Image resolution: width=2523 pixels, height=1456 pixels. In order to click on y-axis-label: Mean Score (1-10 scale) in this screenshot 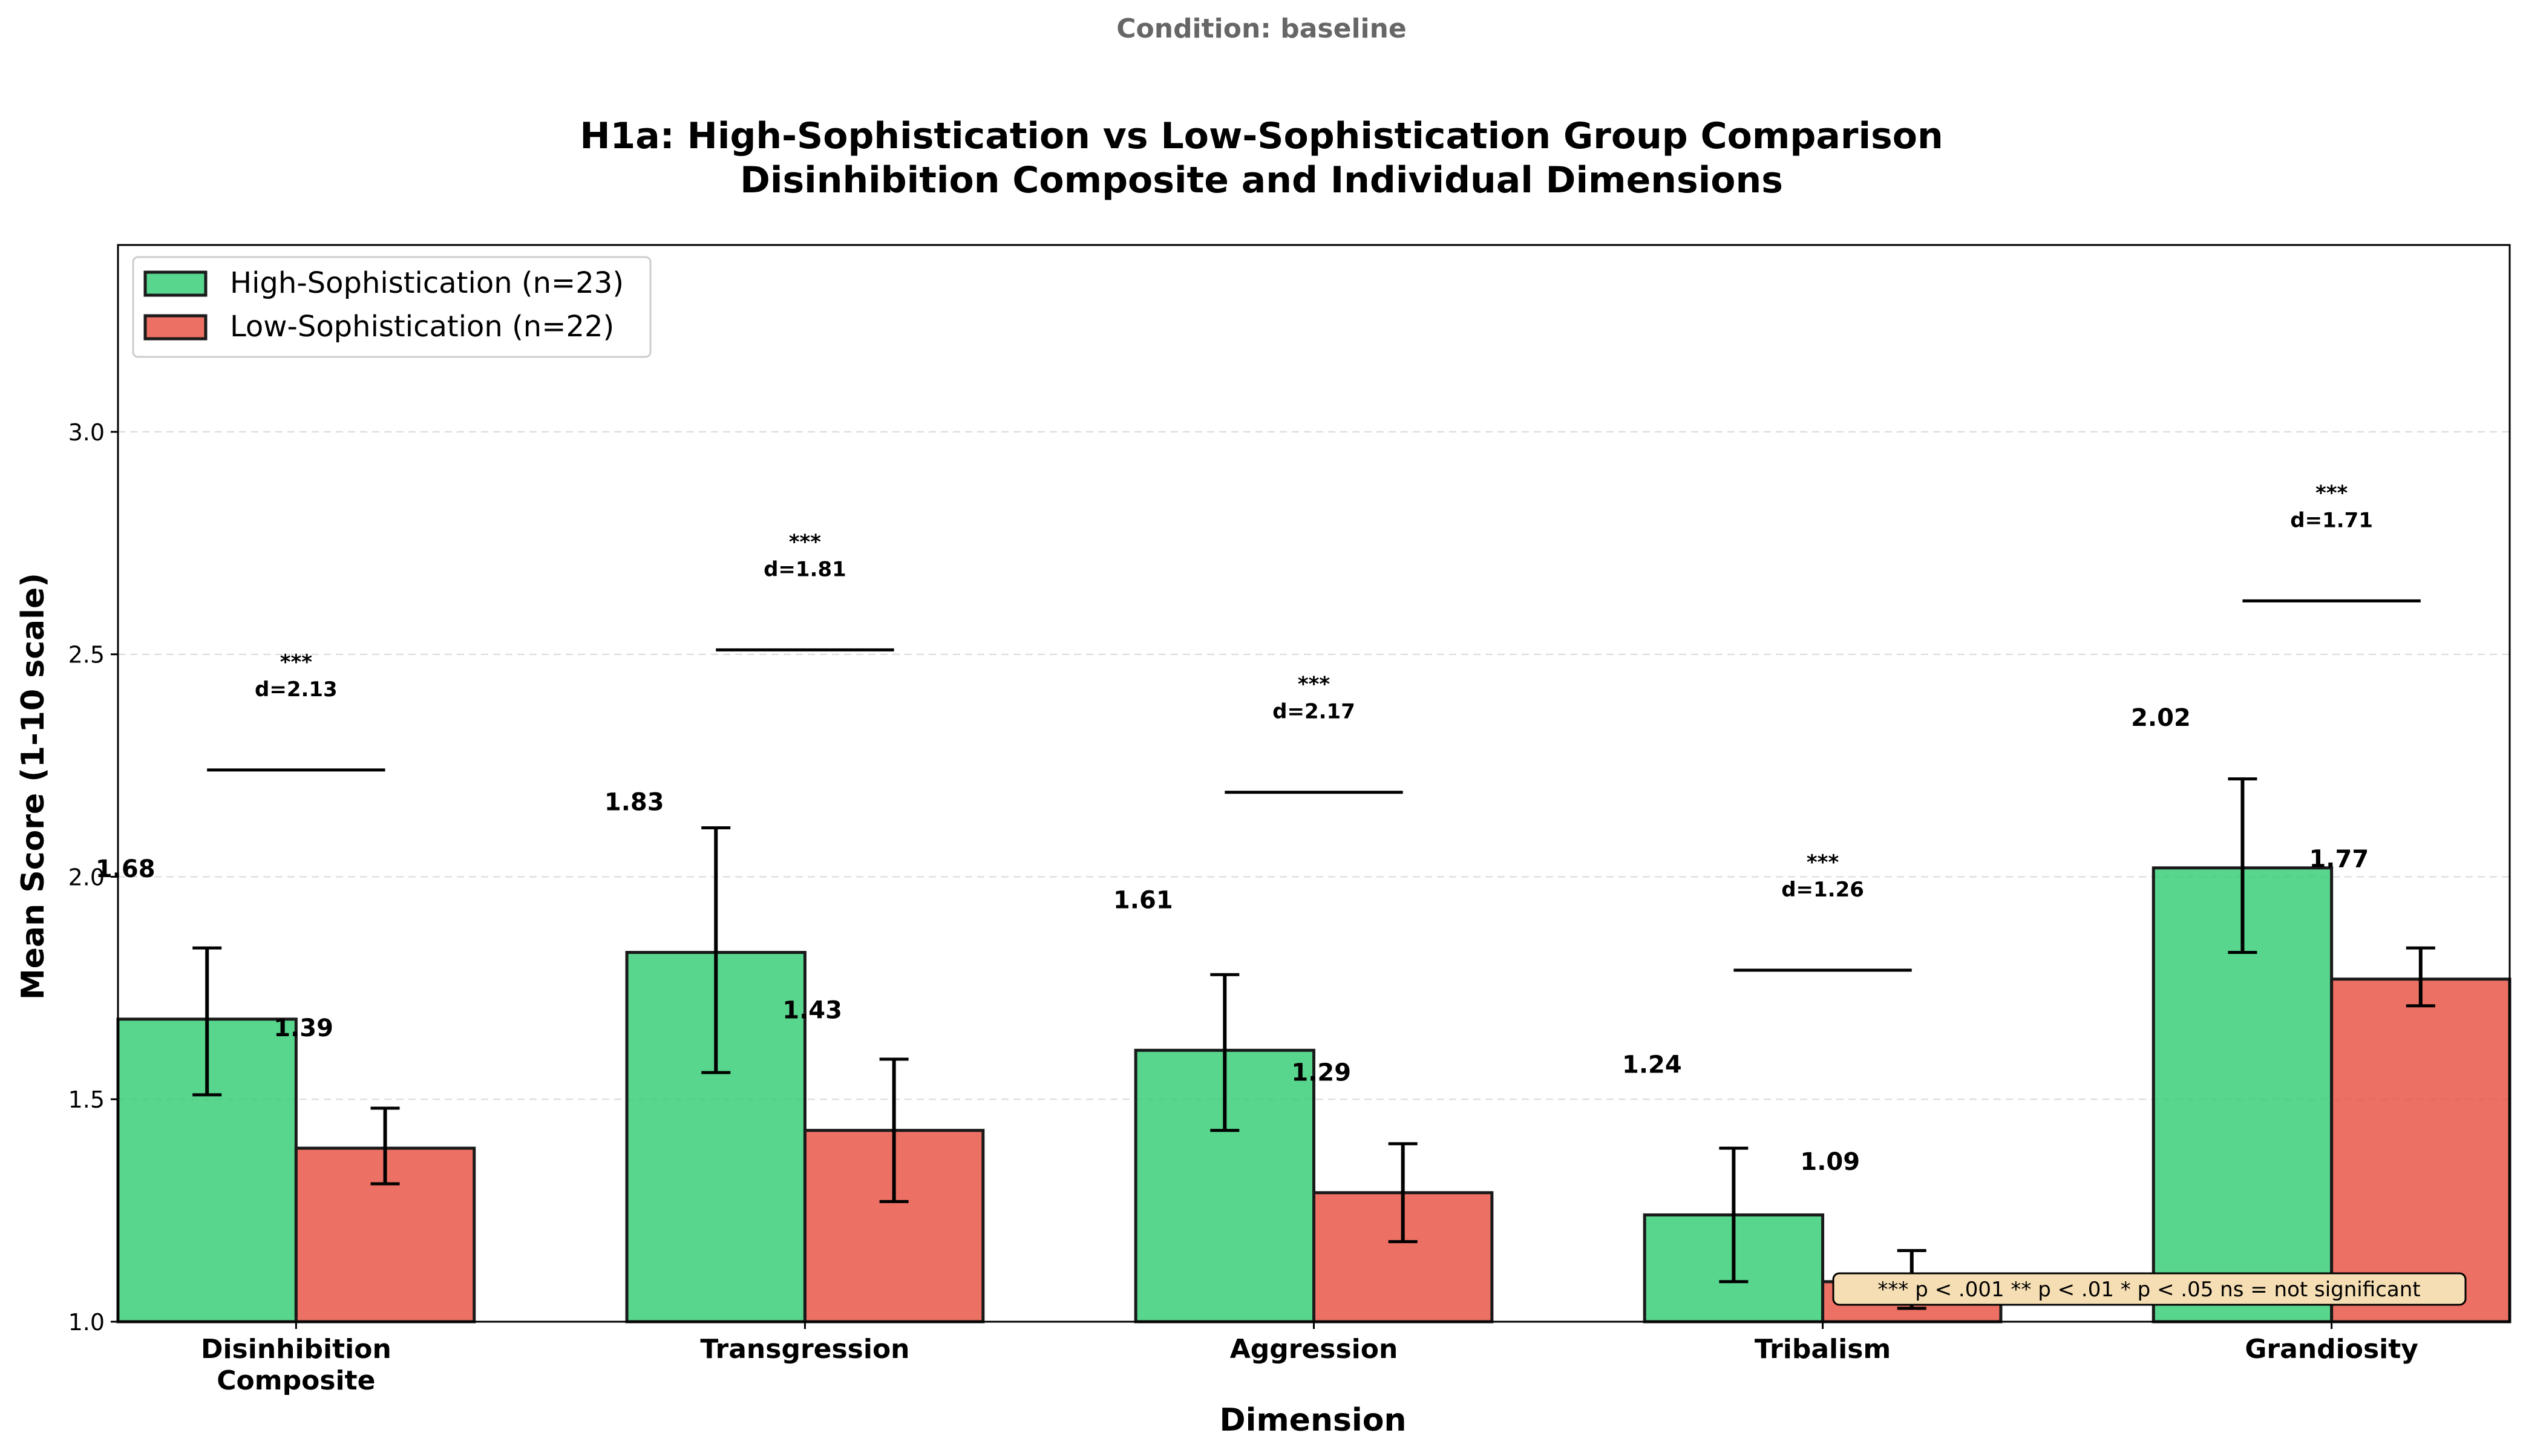, I will do `click(33, 786)`.